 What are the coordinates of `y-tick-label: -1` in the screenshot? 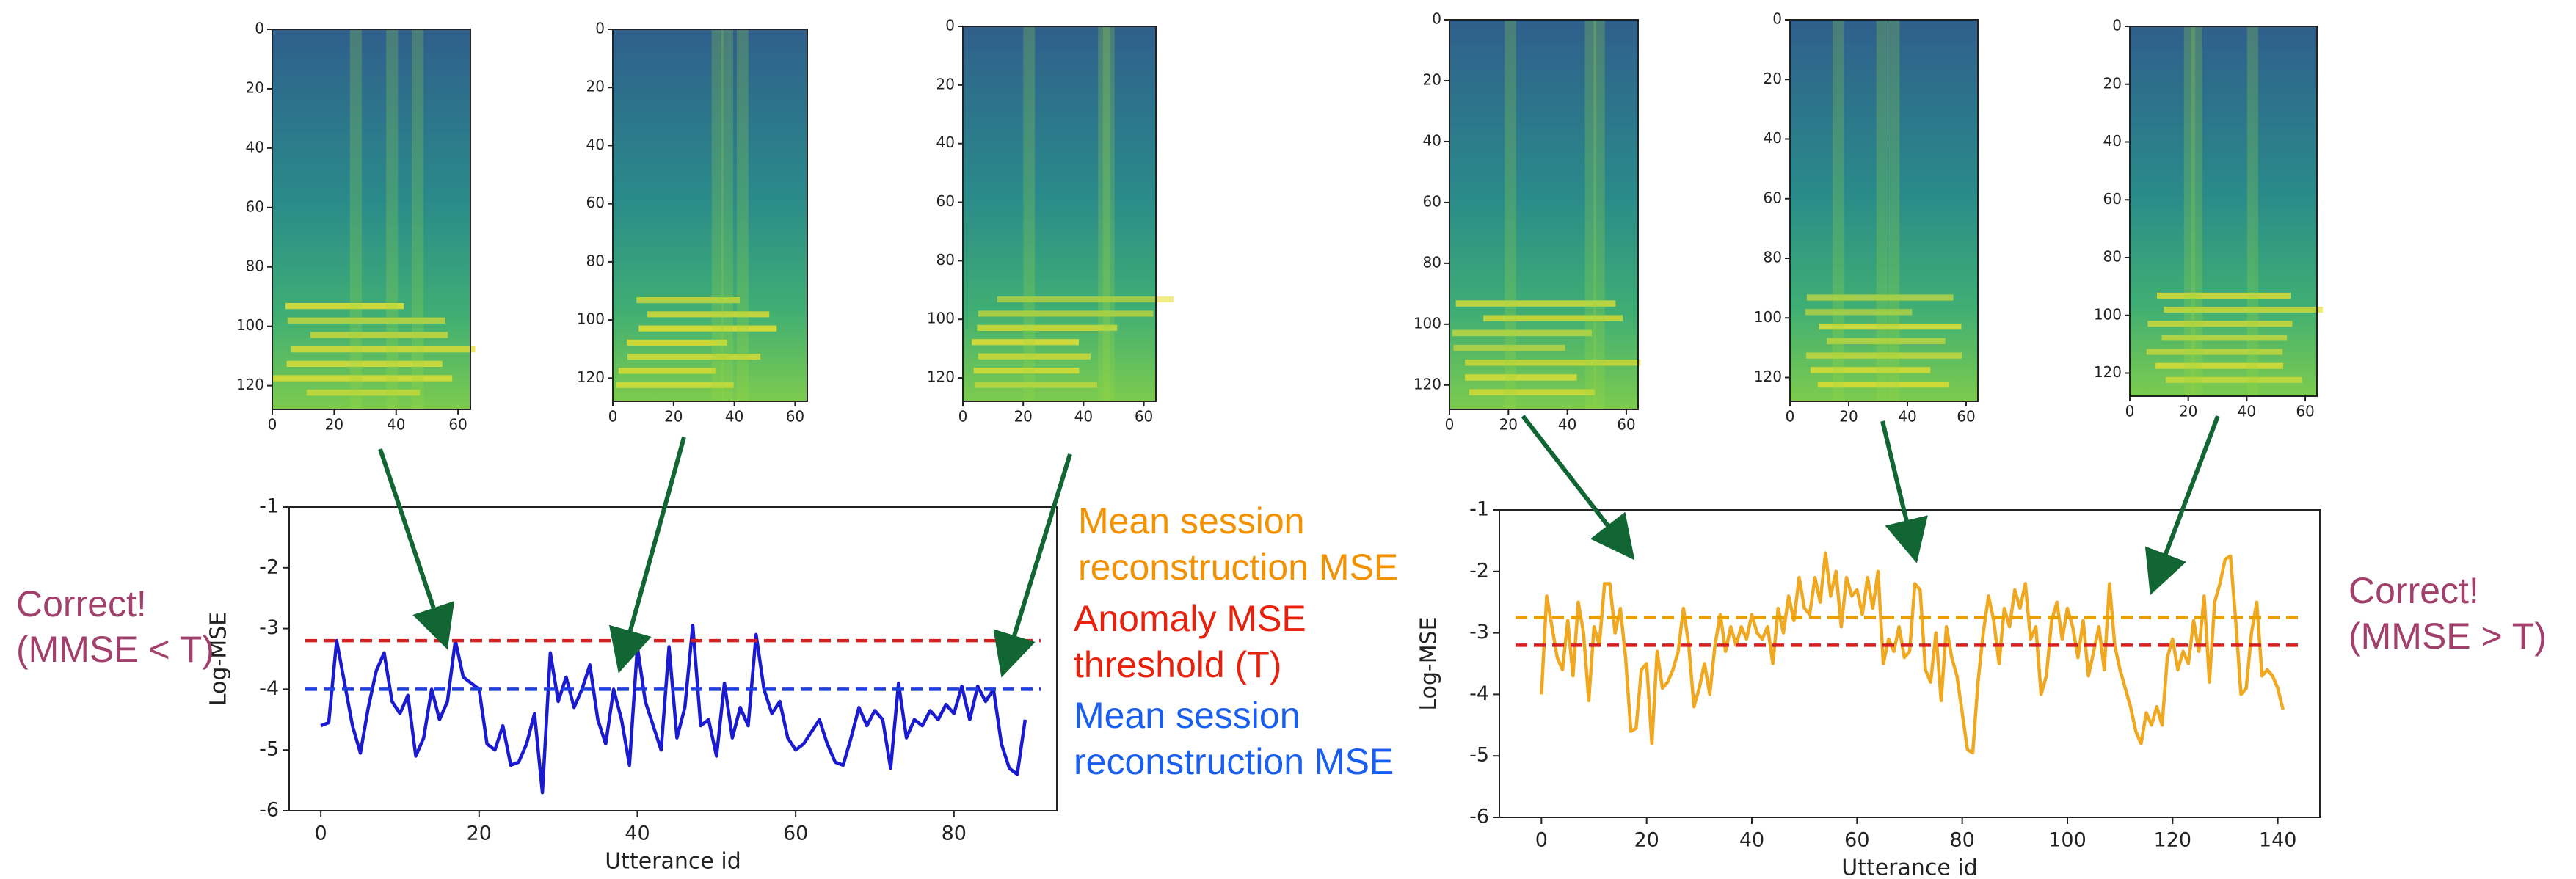 It's located at (269, 506).